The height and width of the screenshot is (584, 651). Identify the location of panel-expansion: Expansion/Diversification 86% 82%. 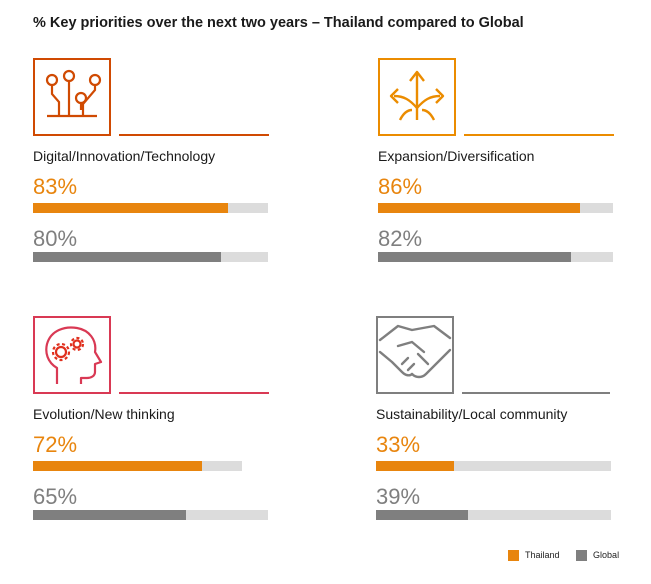
(498, 173).